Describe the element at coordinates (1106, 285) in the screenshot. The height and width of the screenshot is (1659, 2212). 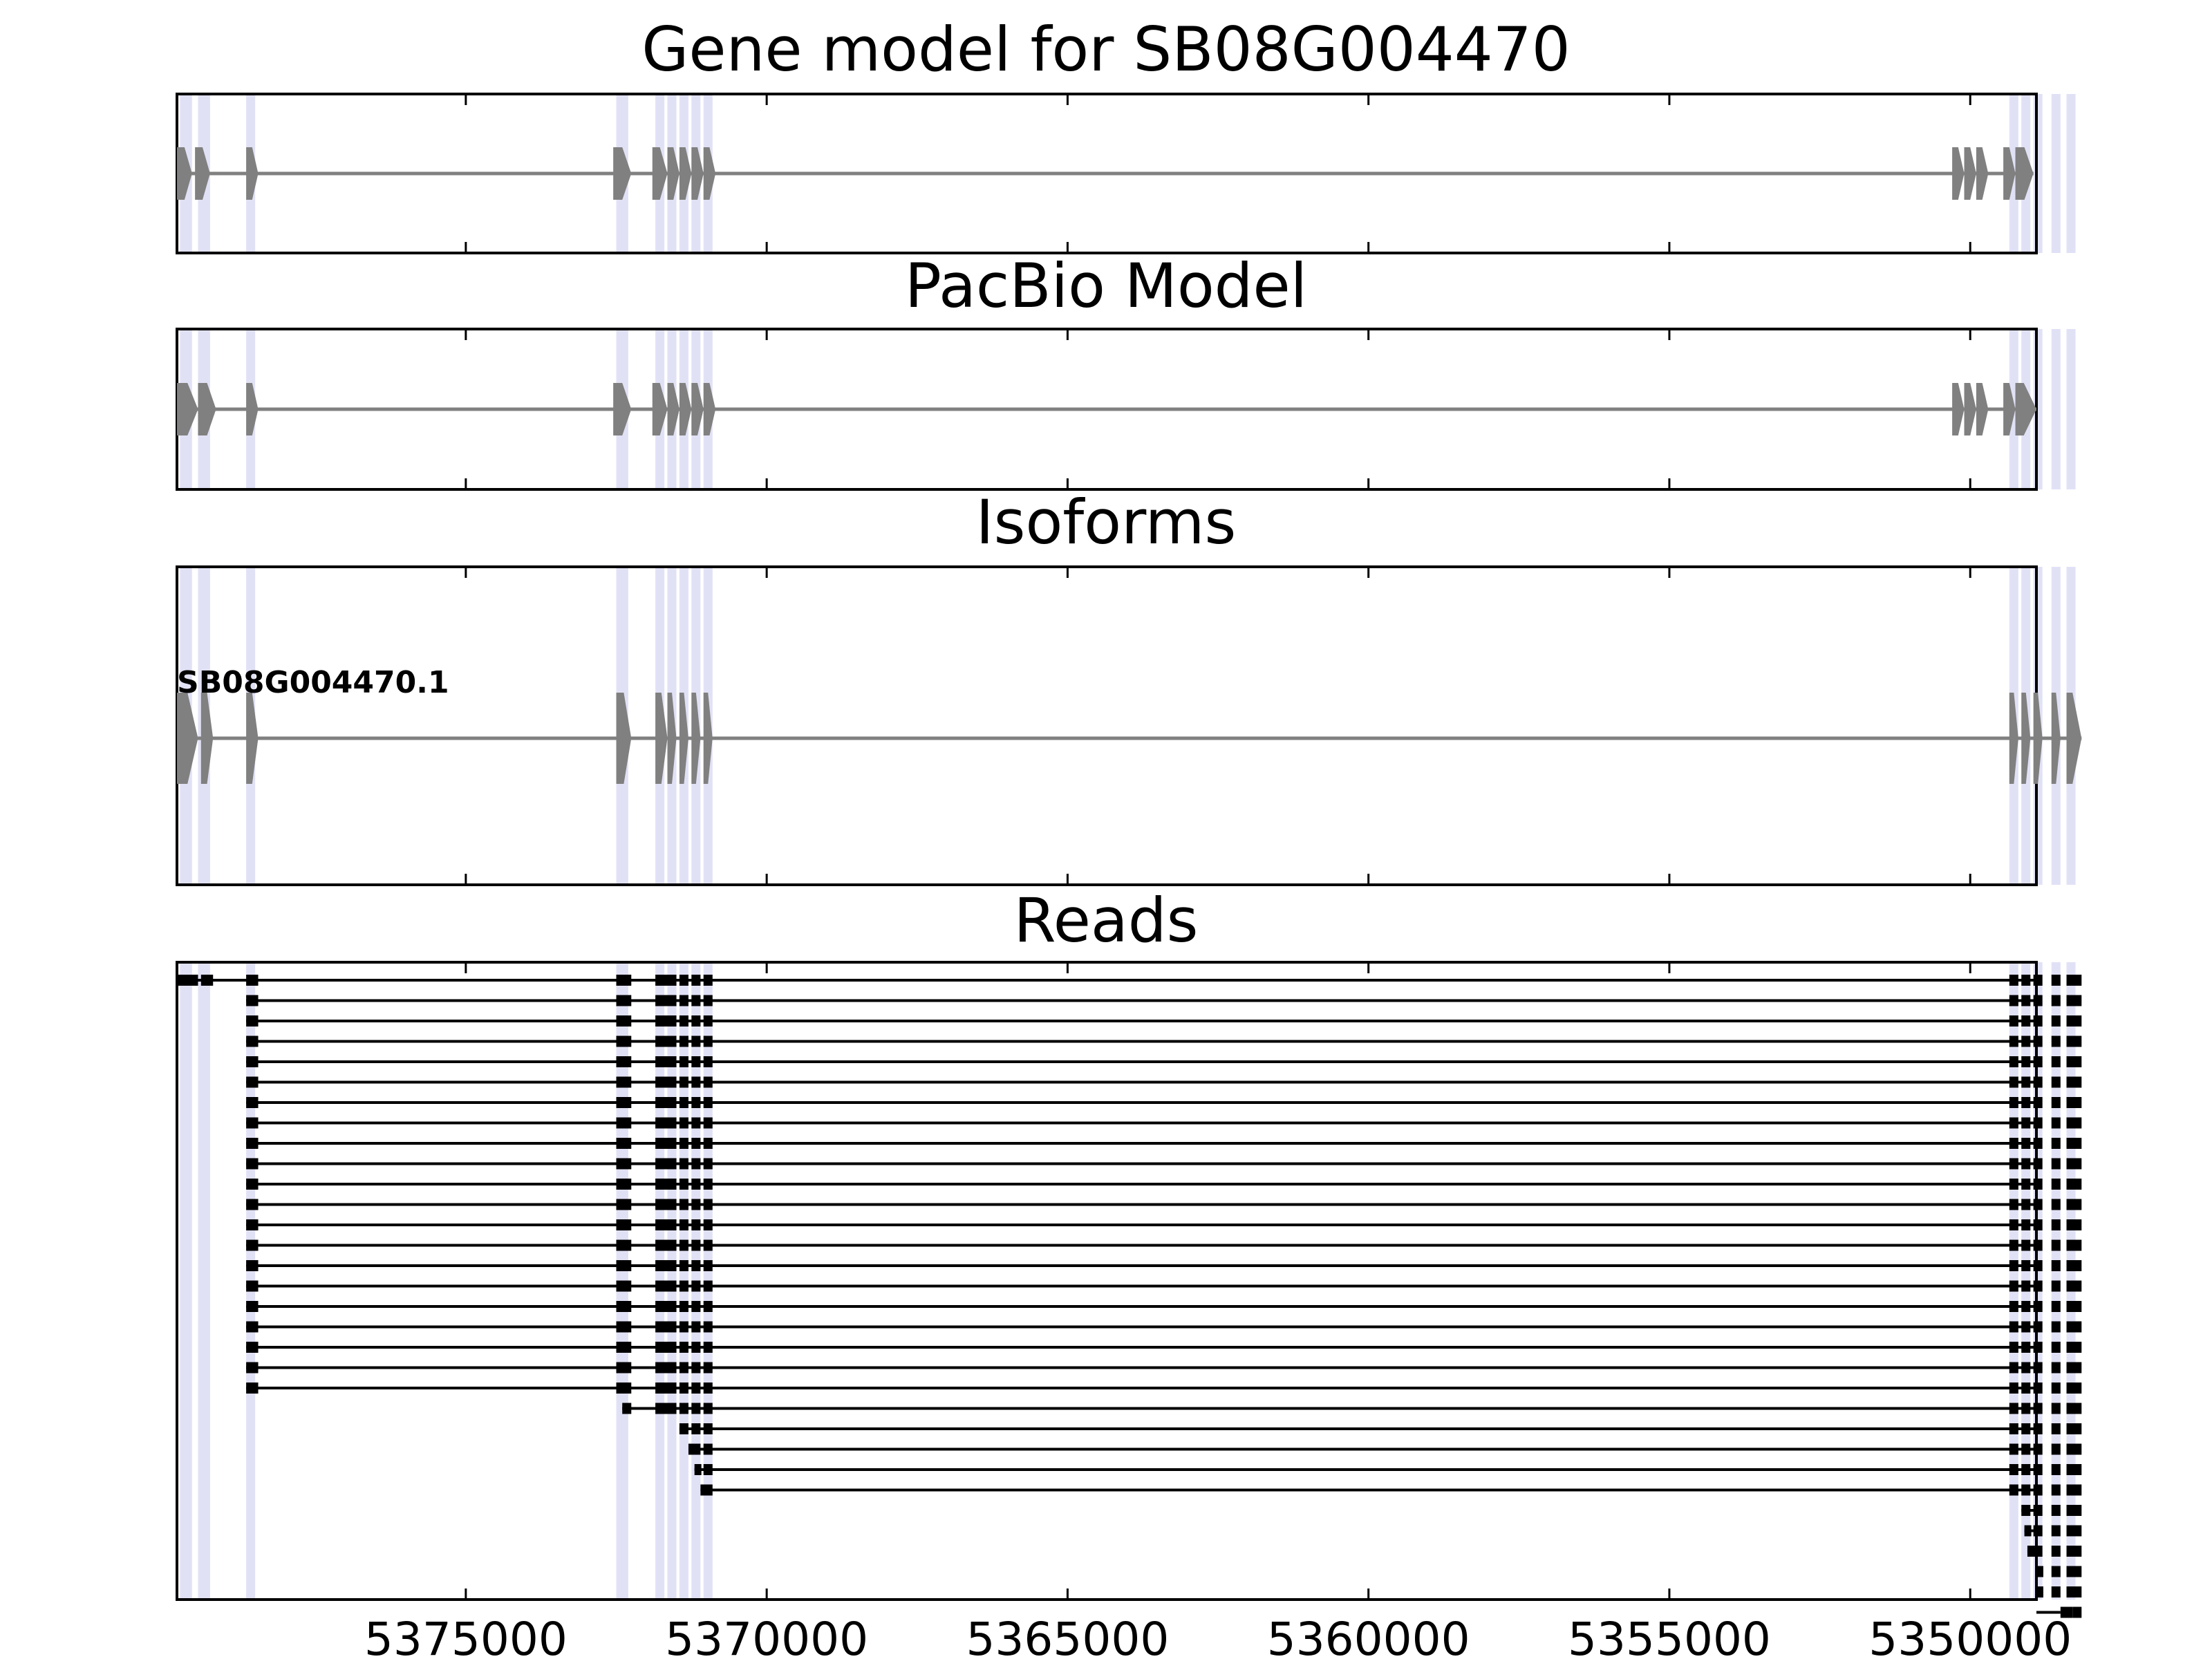
I see `panel-title-pacbio-model: PacBio Model` at that location.